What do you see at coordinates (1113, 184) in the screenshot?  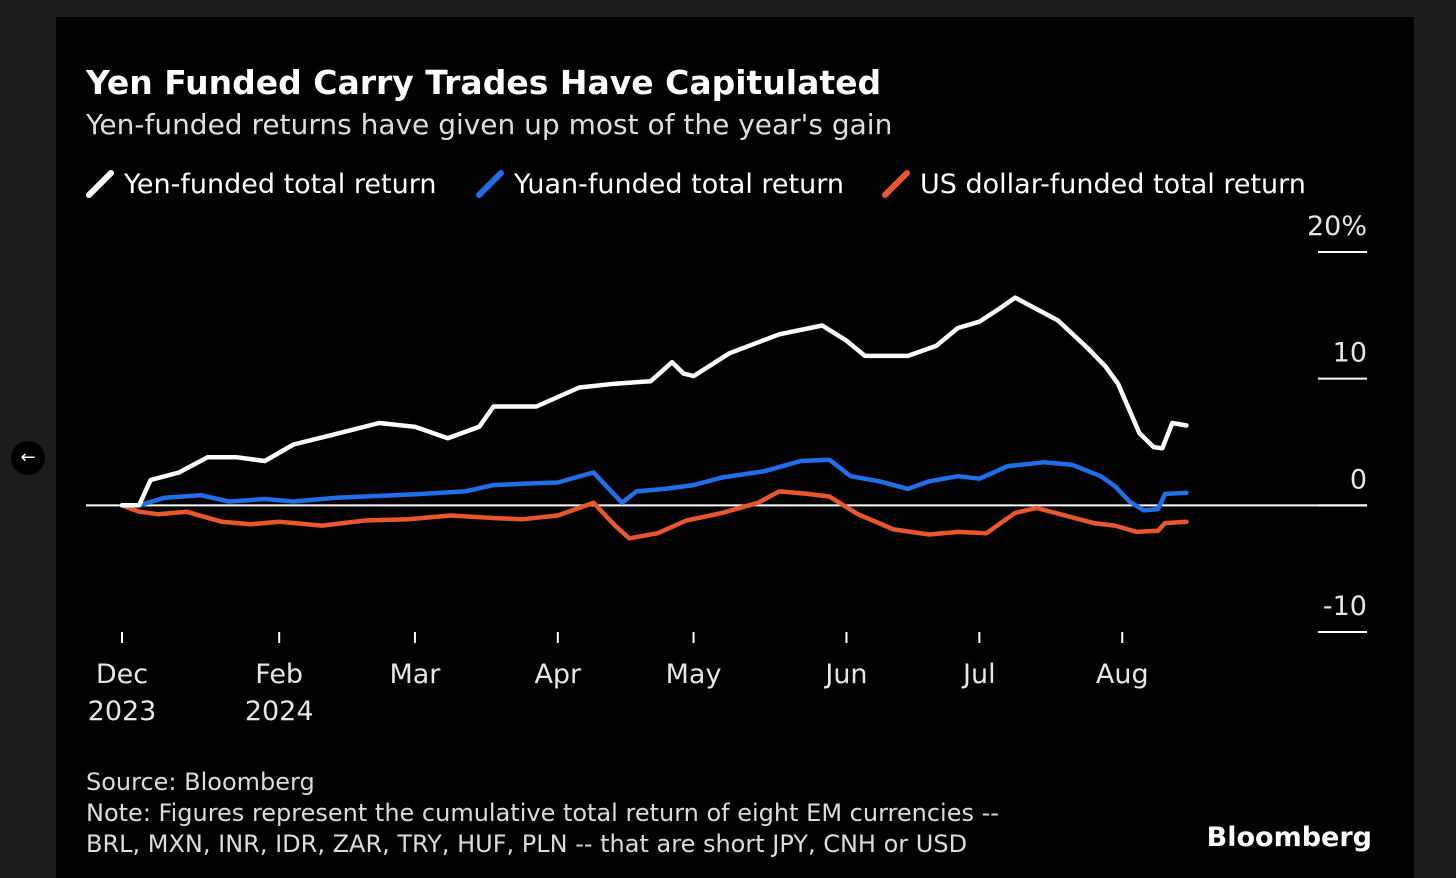 I see `legend-label-usd: US dollar-funded total return` at bounding box center [1113, 184].